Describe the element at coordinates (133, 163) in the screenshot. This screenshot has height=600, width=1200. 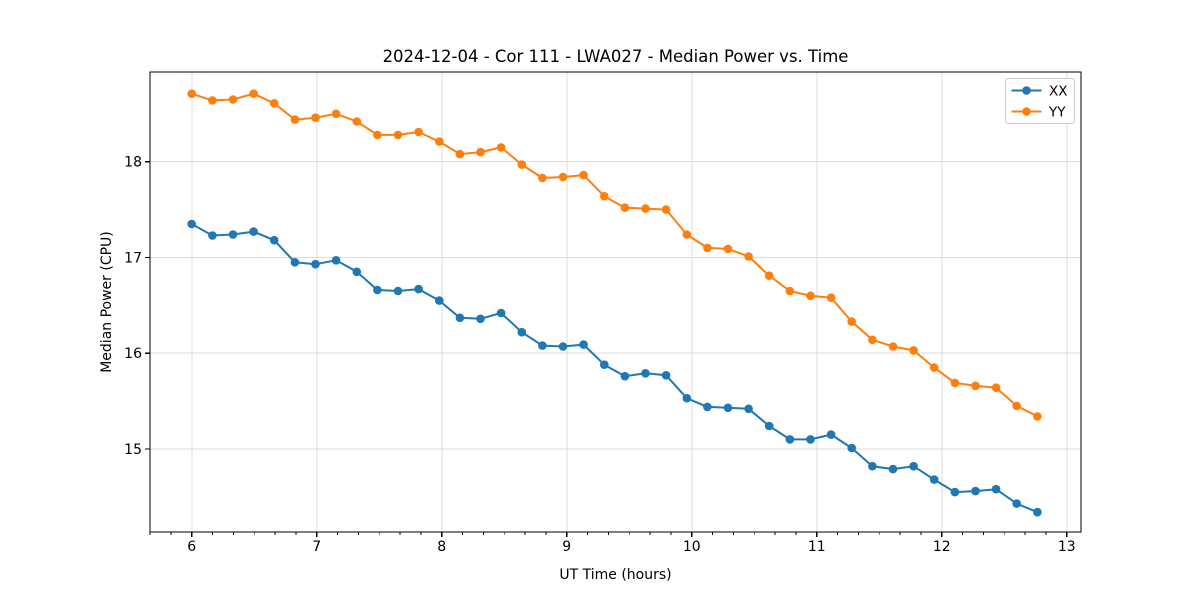
I see `y-tick-label: 18` at that location.